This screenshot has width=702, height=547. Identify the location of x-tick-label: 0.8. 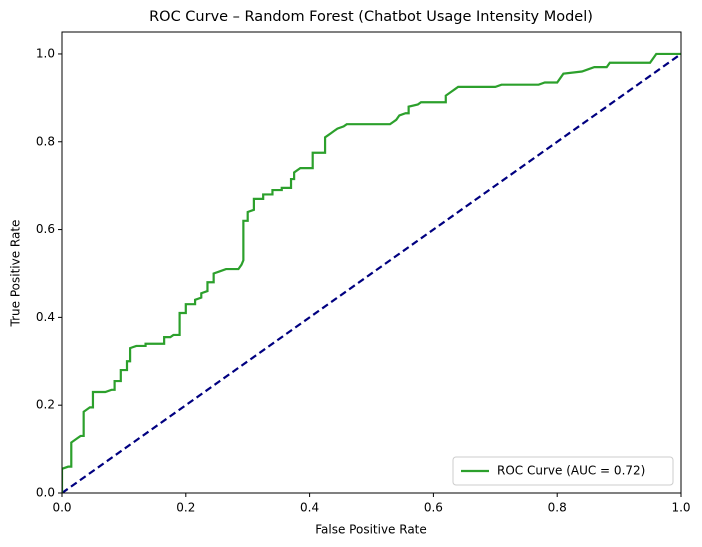
(557, 508).